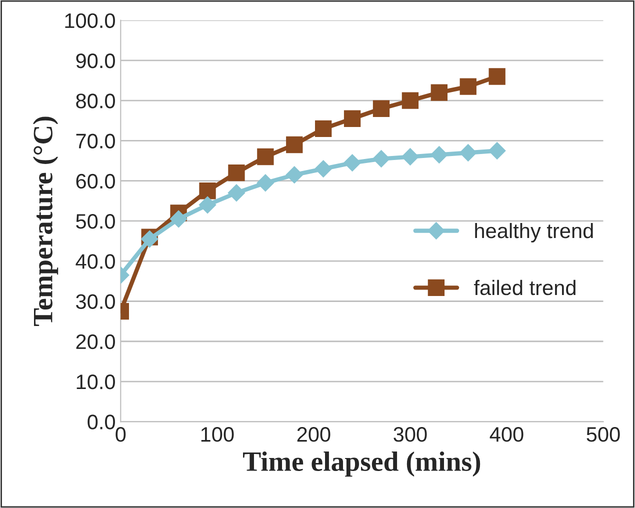  I want to click on y-tick-label: 100.0, so click(90, 20).